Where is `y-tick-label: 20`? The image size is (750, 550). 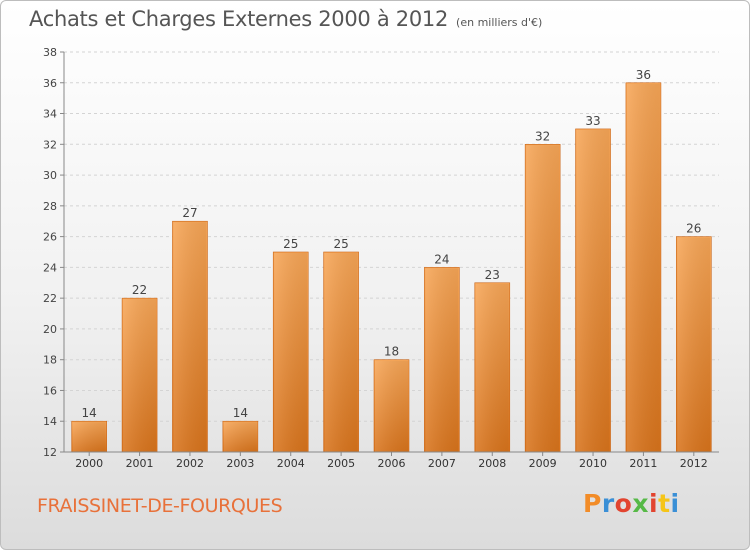
y-tick-label: 20 is located at coordinates (50, 329).